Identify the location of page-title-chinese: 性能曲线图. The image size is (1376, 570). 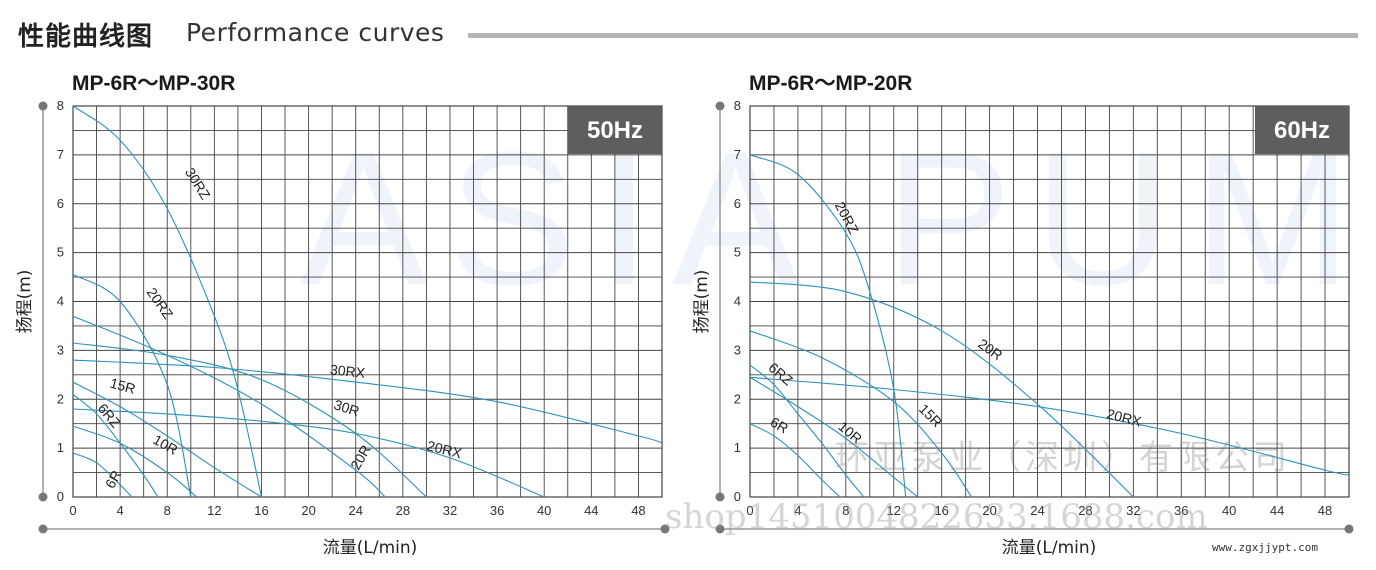
(86, 37).